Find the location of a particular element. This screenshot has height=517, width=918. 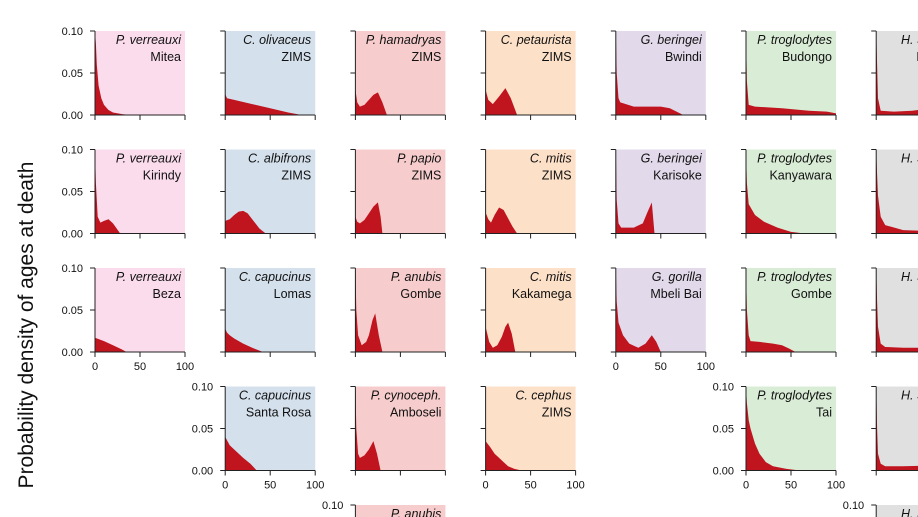

species-label: P. hamadryas is located at coordinates (404, 40).